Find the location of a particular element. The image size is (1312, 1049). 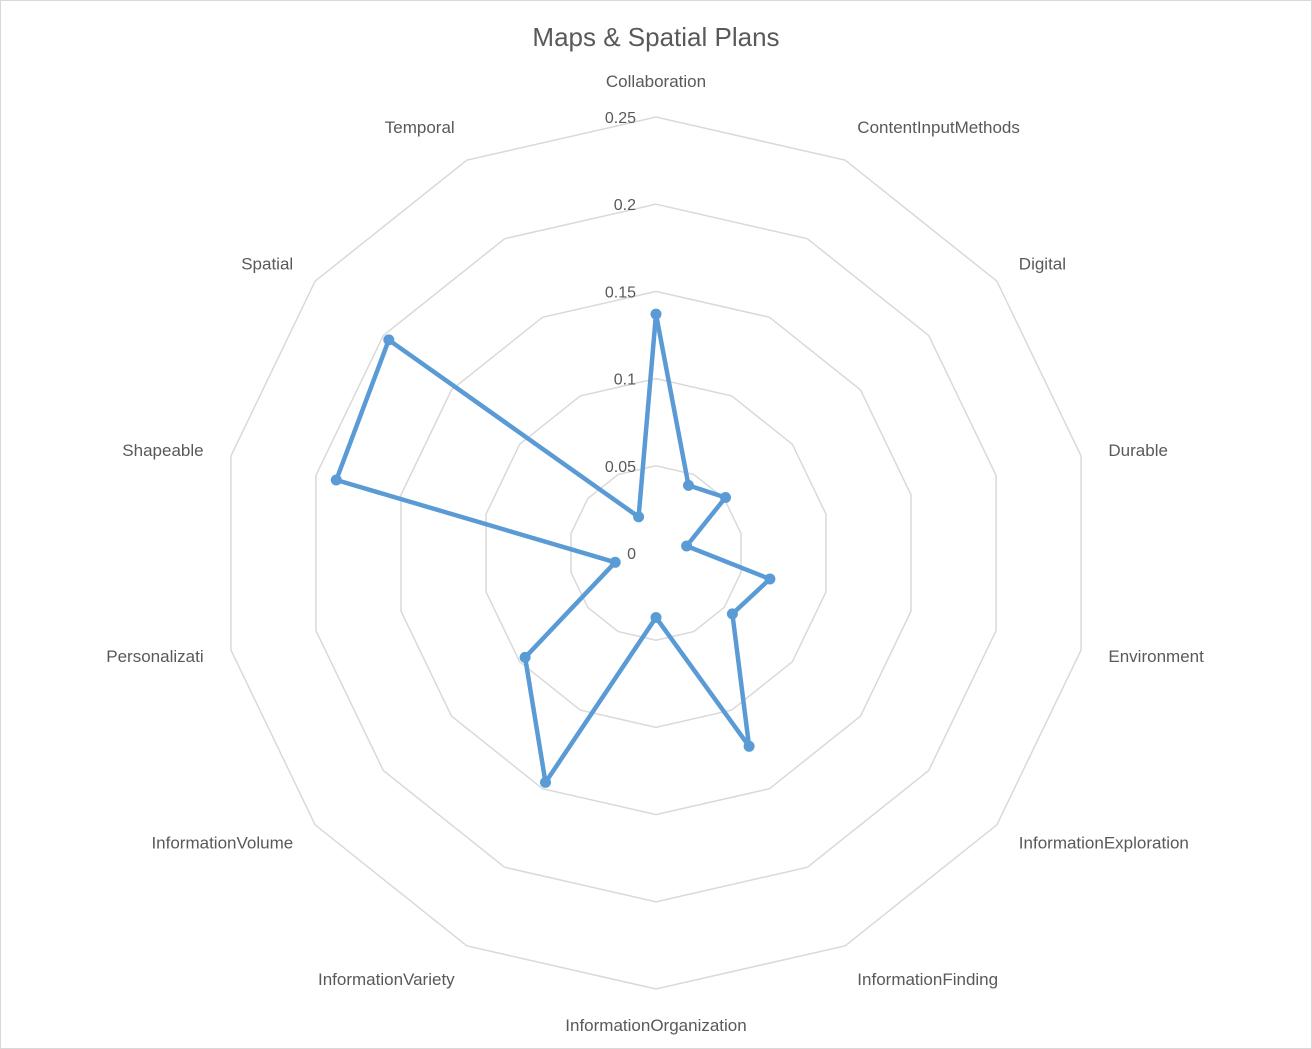

chart-title: Maps & Spatial Plans is located at coordinates (655, 37).